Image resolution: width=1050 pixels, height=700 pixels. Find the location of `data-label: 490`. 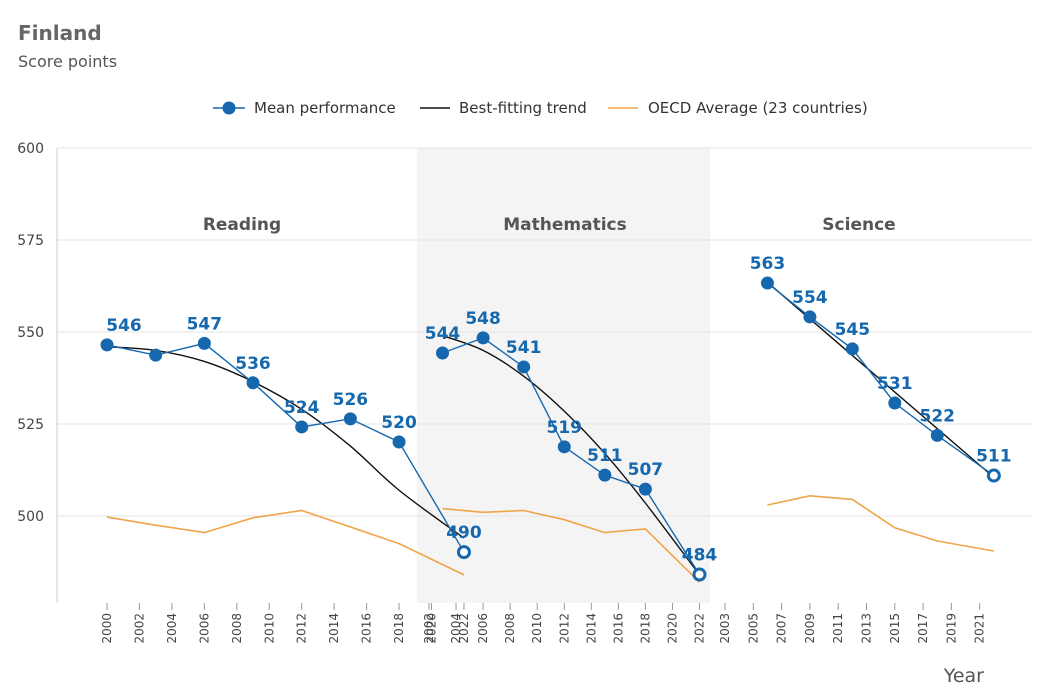

data-label: 490 is located at coordinates (464, 533).